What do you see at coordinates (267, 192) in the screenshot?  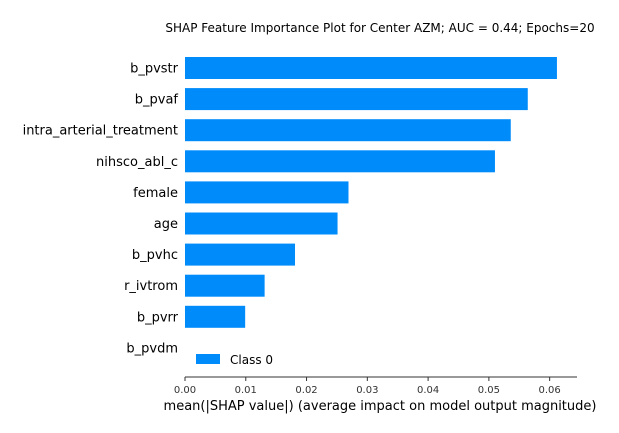 I see `bar-female` at bounding box center [267, 192].